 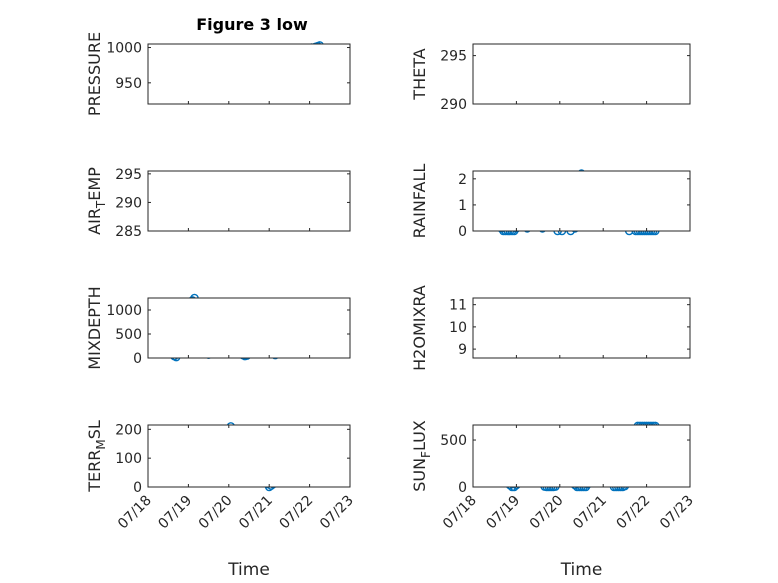 What do you see at coordinates (94, 327) in the screenshot?
I see `y-axis-label: MIXDEPTH` at bounding box center [94, 327].